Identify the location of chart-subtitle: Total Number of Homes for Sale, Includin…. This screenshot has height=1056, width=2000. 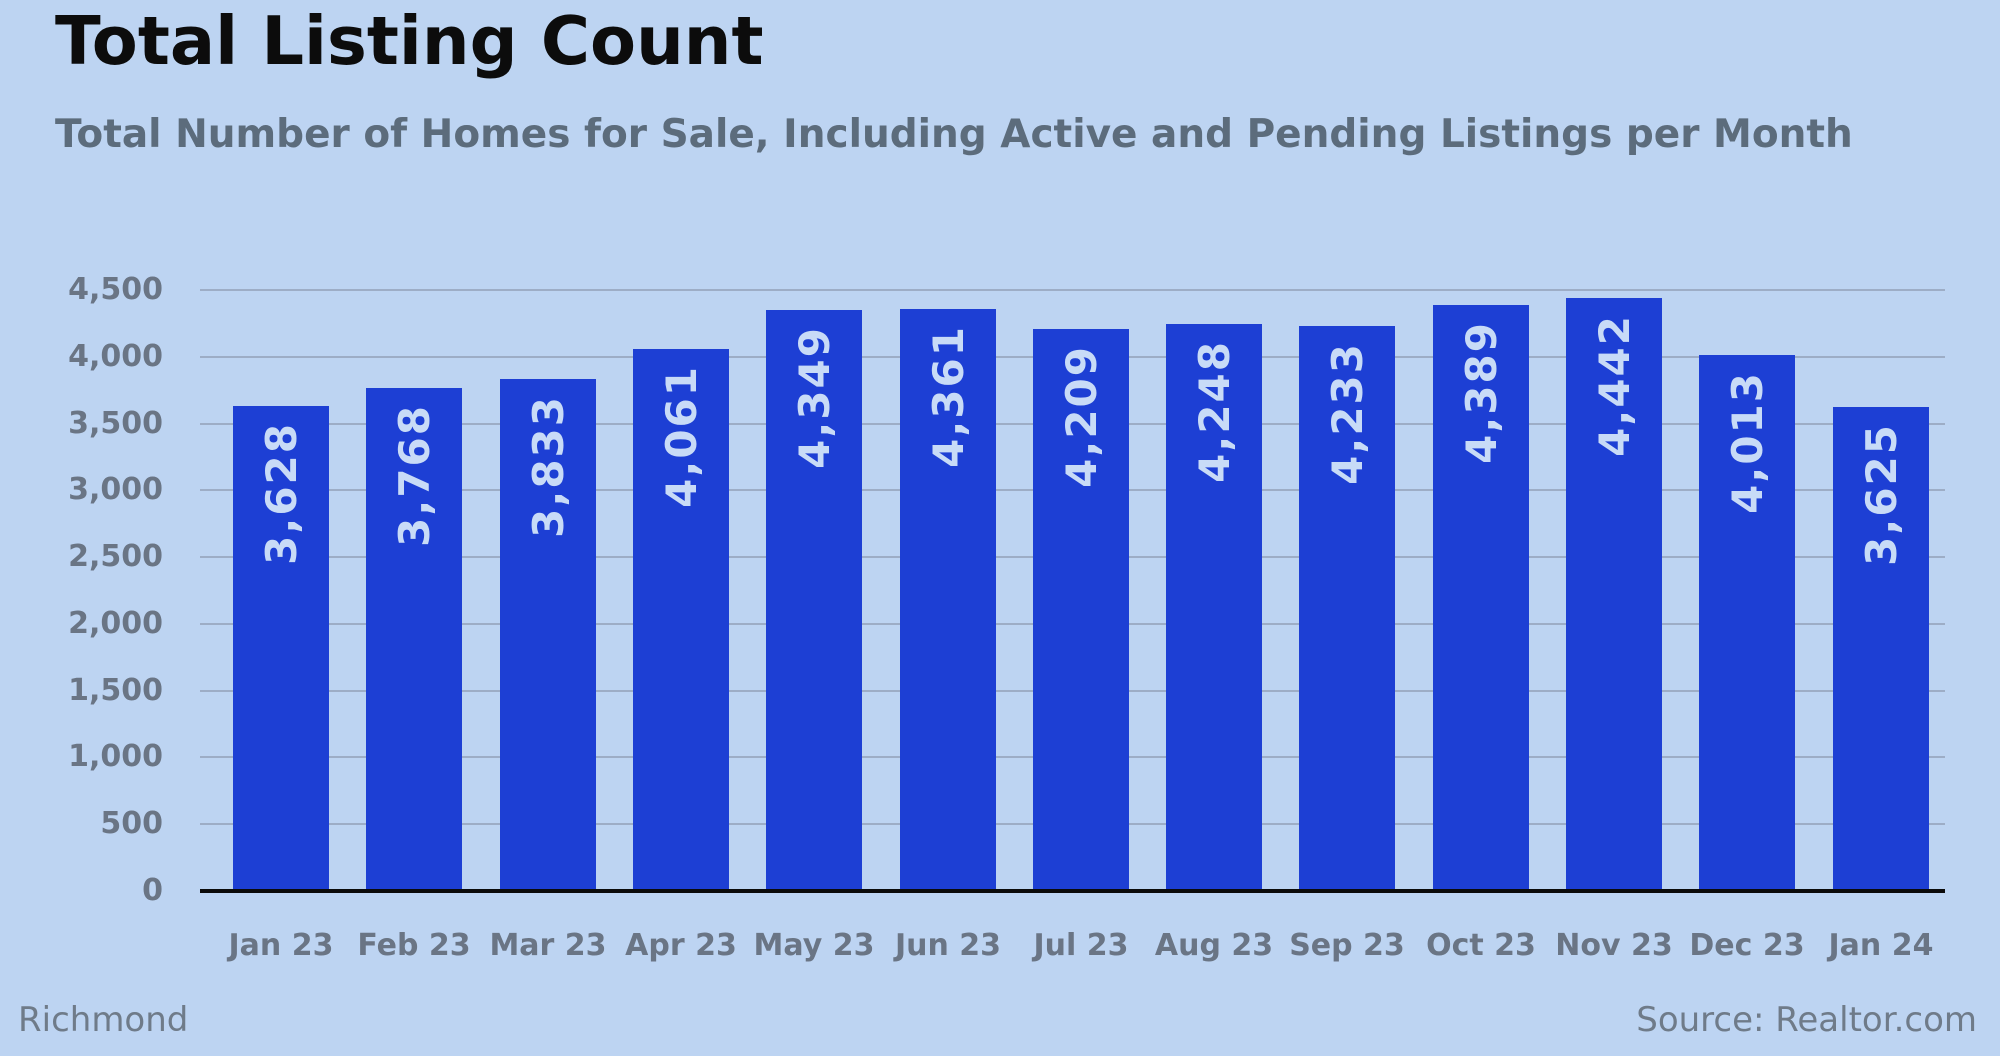
(954, 134).